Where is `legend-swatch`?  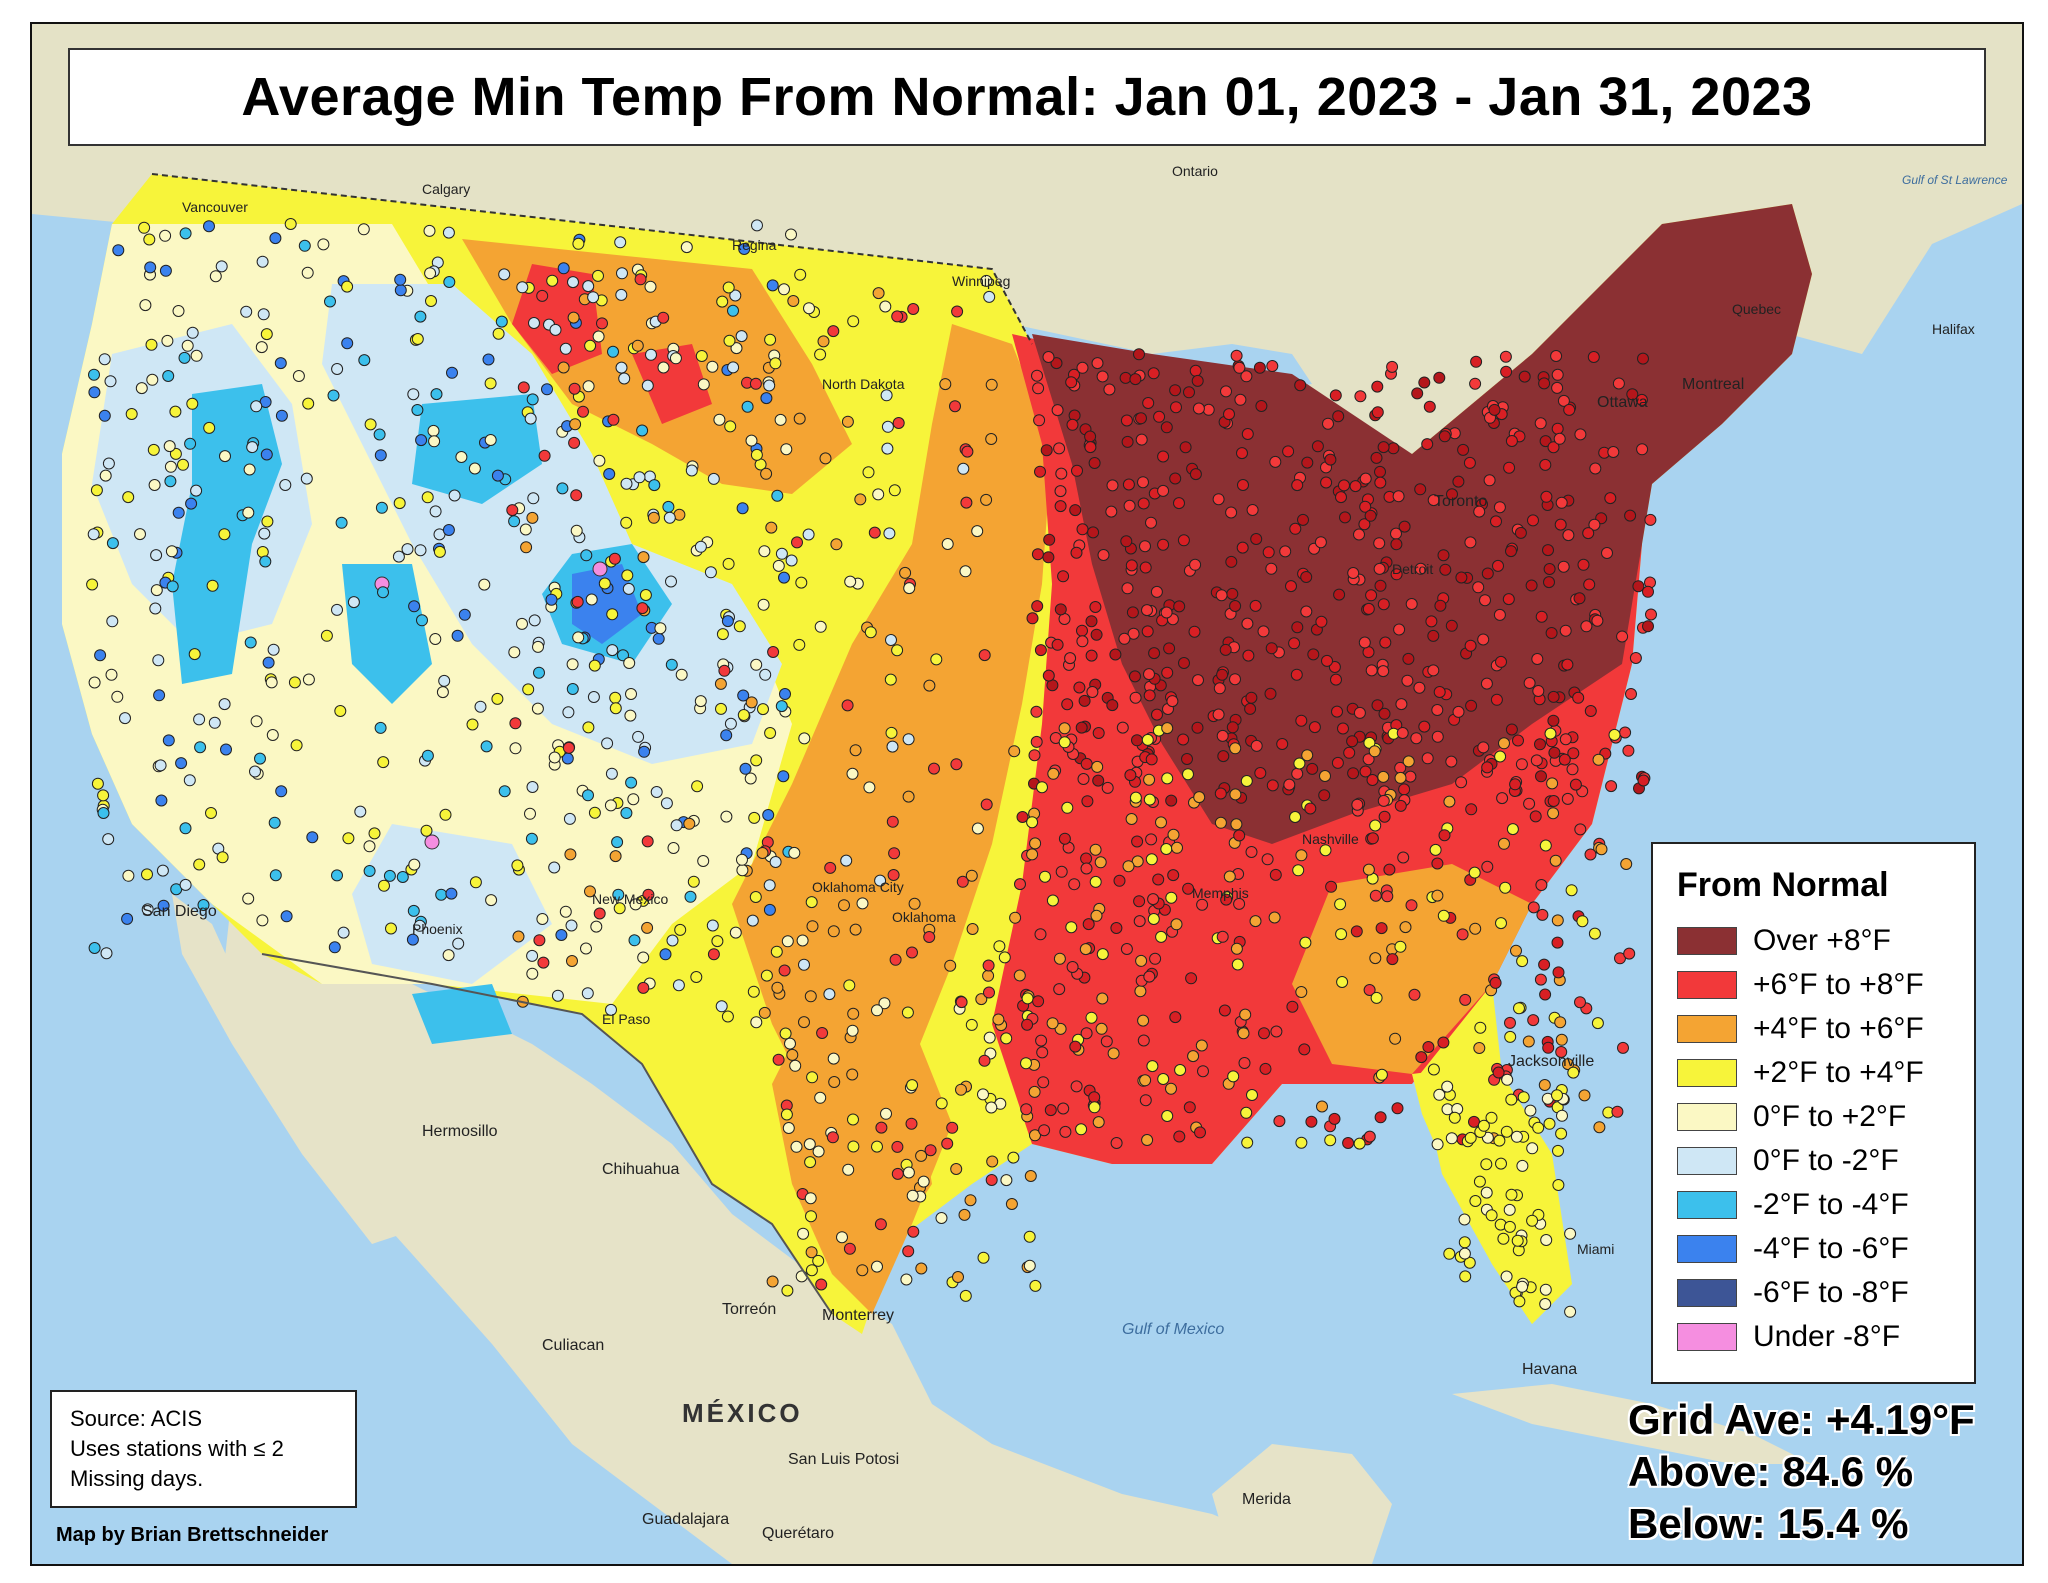 legend-swatch is located at coordinates (1707, 1117).